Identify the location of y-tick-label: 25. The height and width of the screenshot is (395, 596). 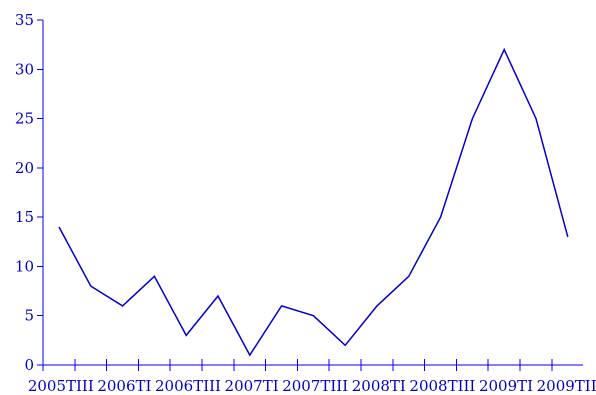
(24, 119).